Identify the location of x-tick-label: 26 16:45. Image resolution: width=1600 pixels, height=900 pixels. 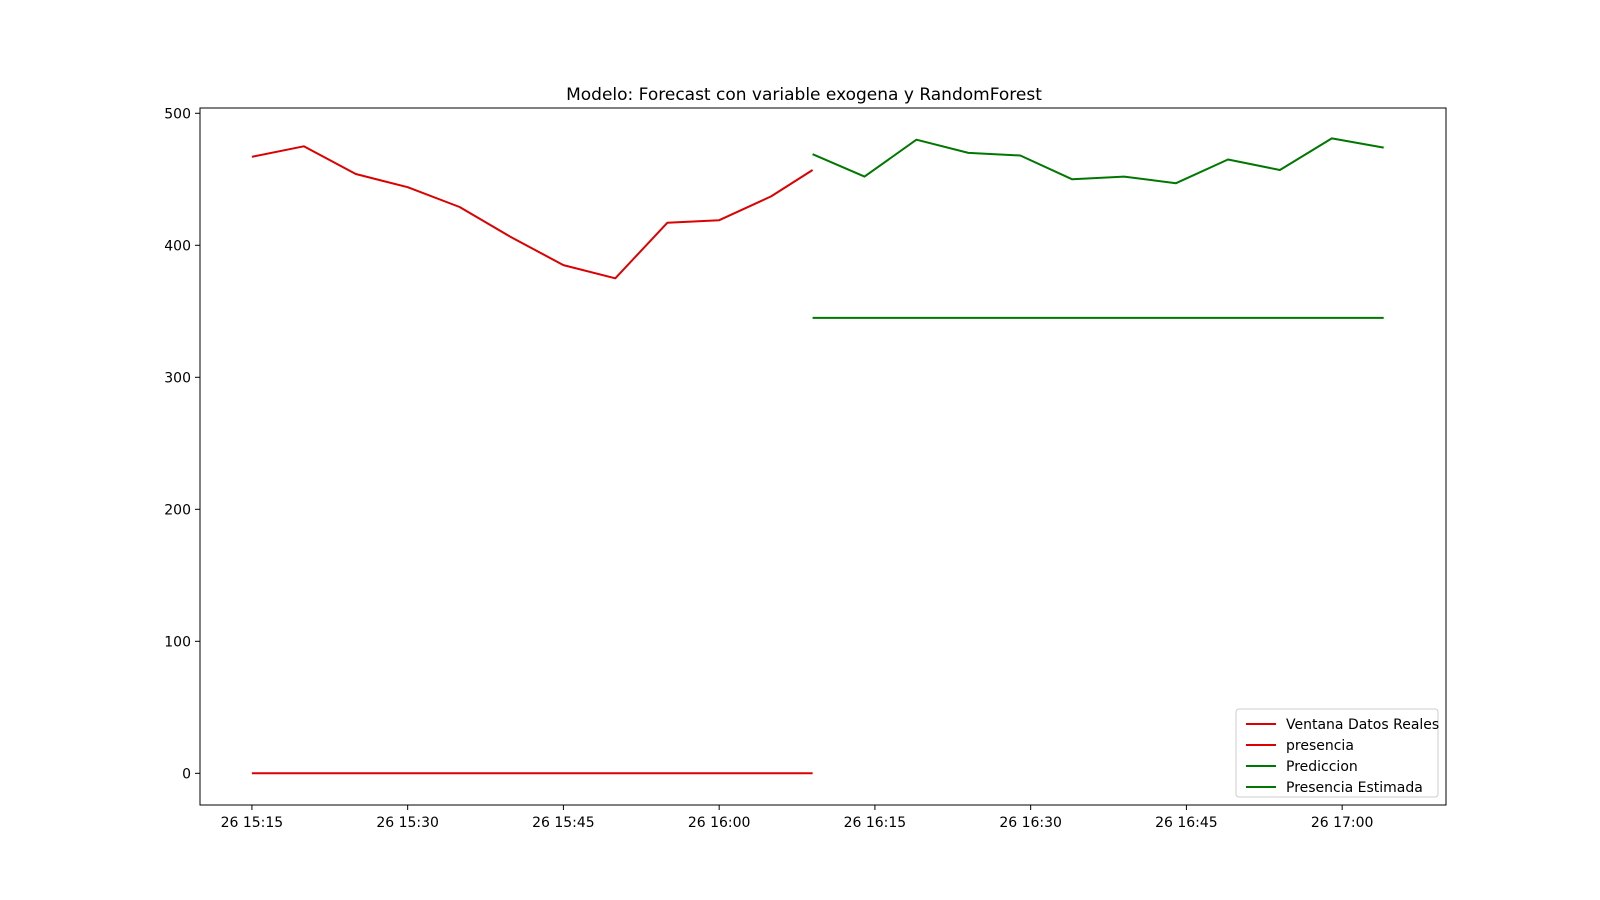
(1186, 823).